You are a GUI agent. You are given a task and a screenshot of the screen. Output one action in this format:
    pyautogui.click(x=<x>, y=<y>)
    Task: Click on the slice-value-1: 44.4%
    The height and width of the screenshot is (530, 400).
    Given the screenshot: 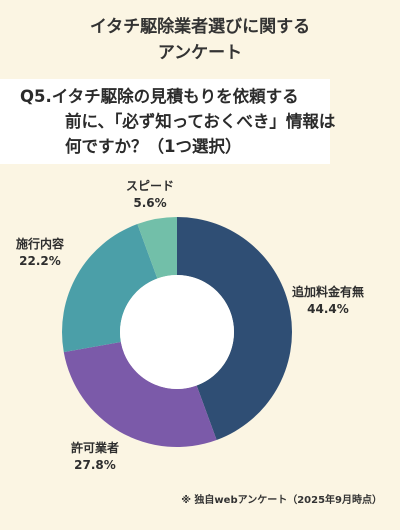 What is the action you would take?
    pyautogui.click(x=328, y=309)
    